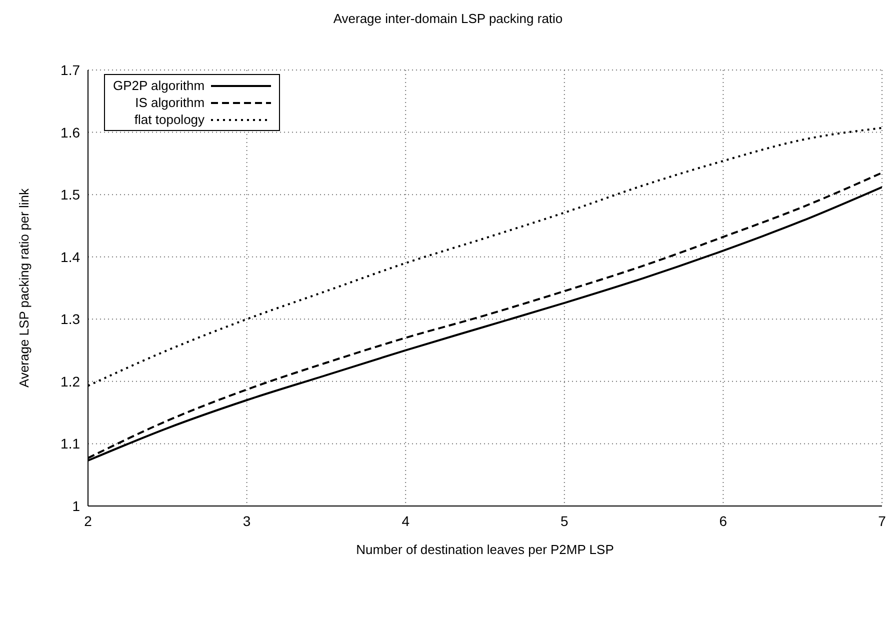  I want to click on y-axis-title: Average LSP packing ratio per link, so click(24, 288).